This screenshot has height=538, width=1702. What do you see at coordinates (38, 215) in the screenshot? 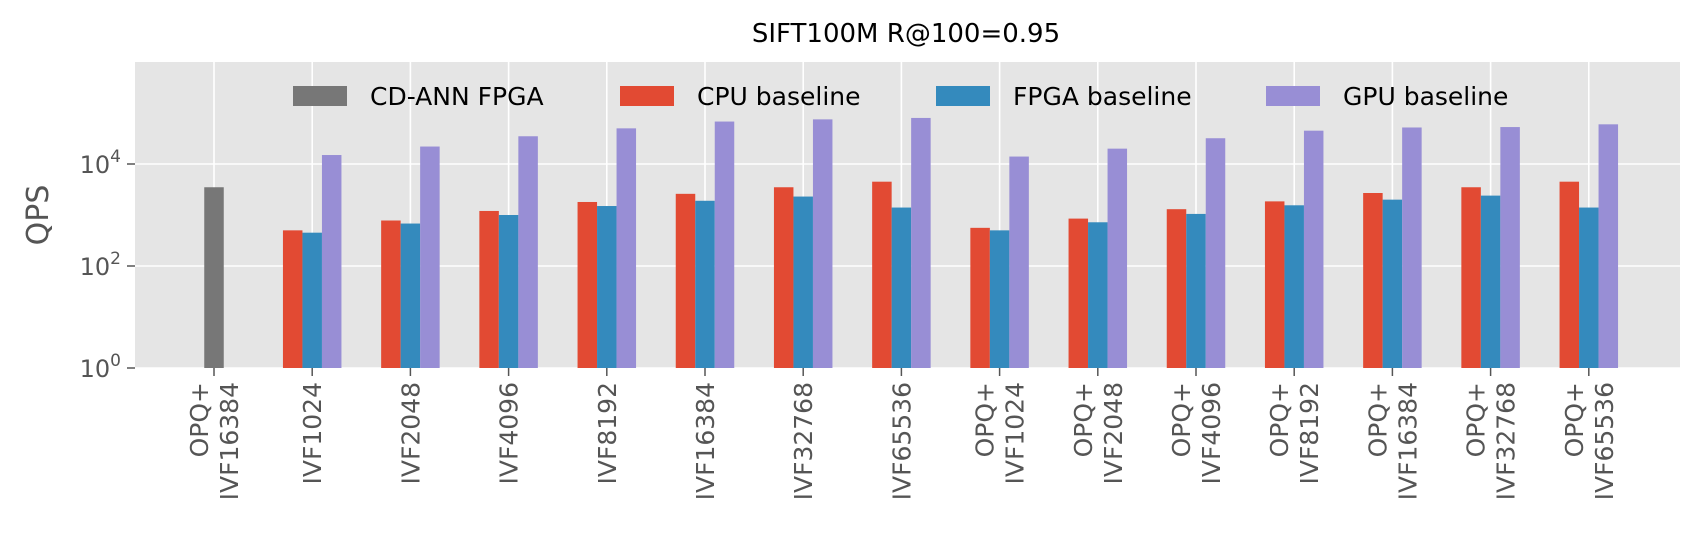
I see `y-axis-label: QPS` at bounding box center [38, 215].